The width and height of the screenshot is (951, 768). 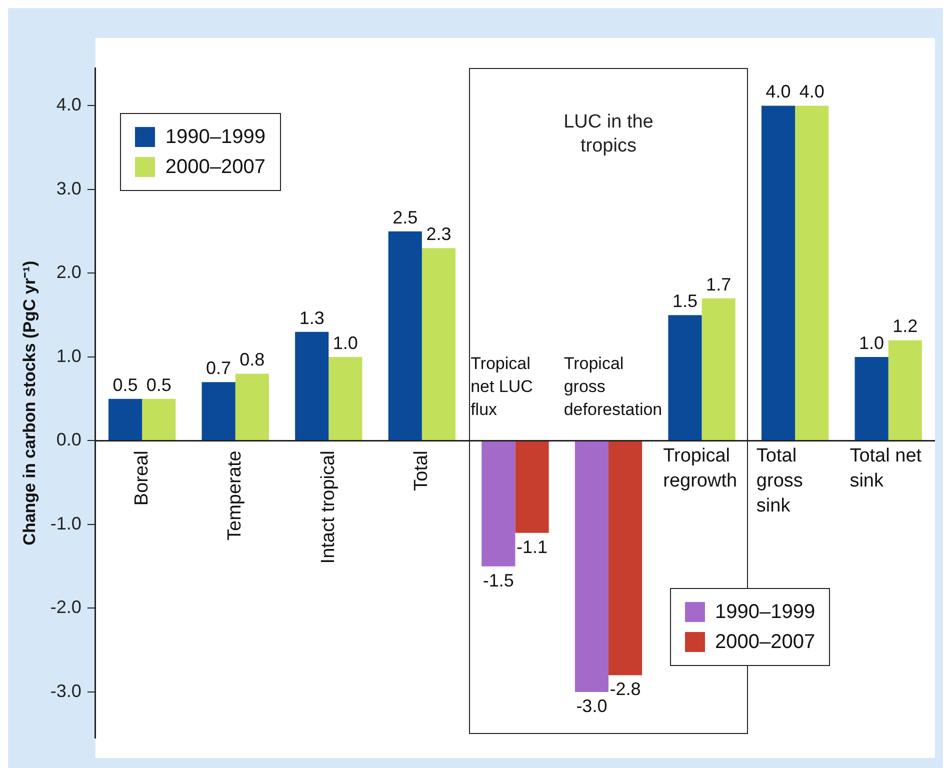 I want to click on x-tick-label: Tropical regrowth, so click(x=700, y=468).